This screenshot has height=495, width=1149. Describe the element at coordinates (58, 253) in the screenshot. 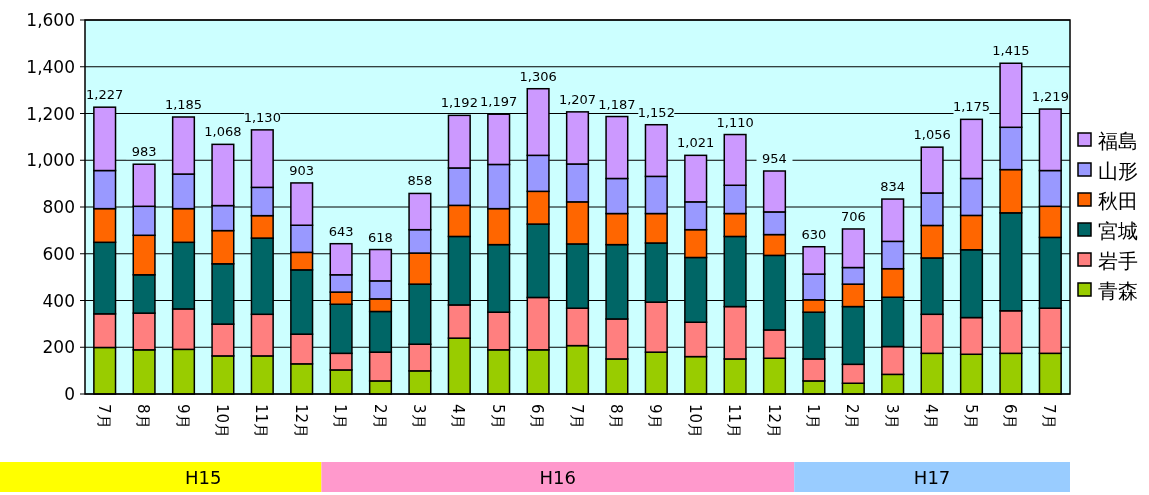

I see `y-tick-label: 600` at that location.